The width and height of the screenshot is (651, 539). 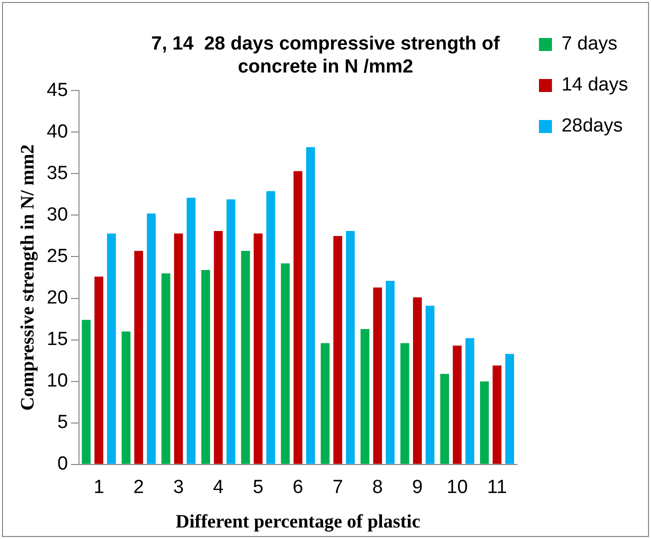 What do you see at coordinates (57, 339) in the screenshot?
I see `y-tick-label: 15` at bounding box center [57, 339].